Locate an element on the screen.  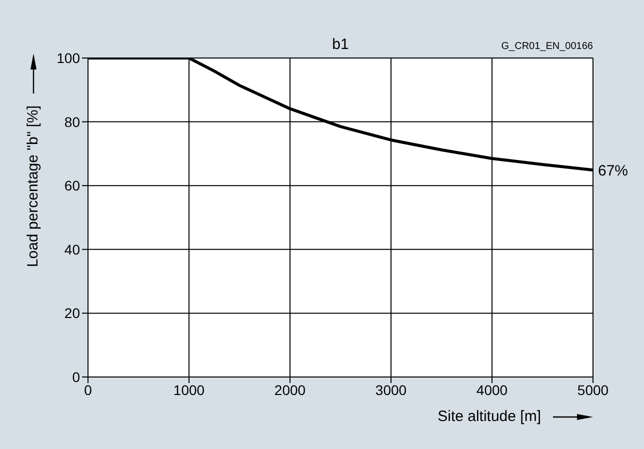
y-axis-title: Load percentage "b" [%] is located at coordinates (33, 187).